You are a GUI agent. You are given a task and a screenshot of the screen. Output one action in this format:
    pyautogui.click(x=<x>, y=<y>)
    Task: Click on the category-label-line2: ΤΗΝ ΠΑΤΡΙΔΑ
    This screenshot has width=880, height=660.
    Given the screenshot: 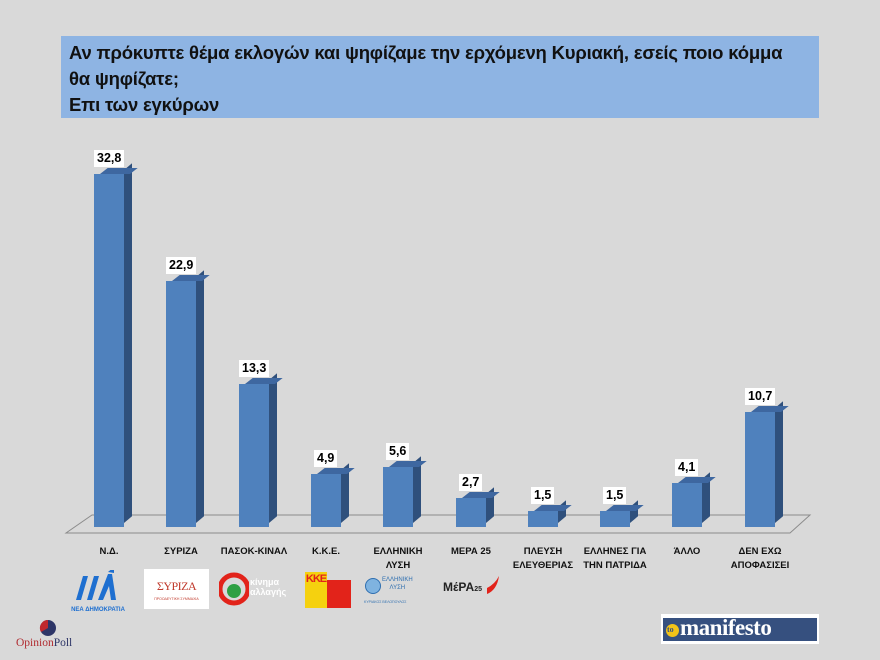 What is the action you would take?
    pyautogui.click(x=615, y=565)
    